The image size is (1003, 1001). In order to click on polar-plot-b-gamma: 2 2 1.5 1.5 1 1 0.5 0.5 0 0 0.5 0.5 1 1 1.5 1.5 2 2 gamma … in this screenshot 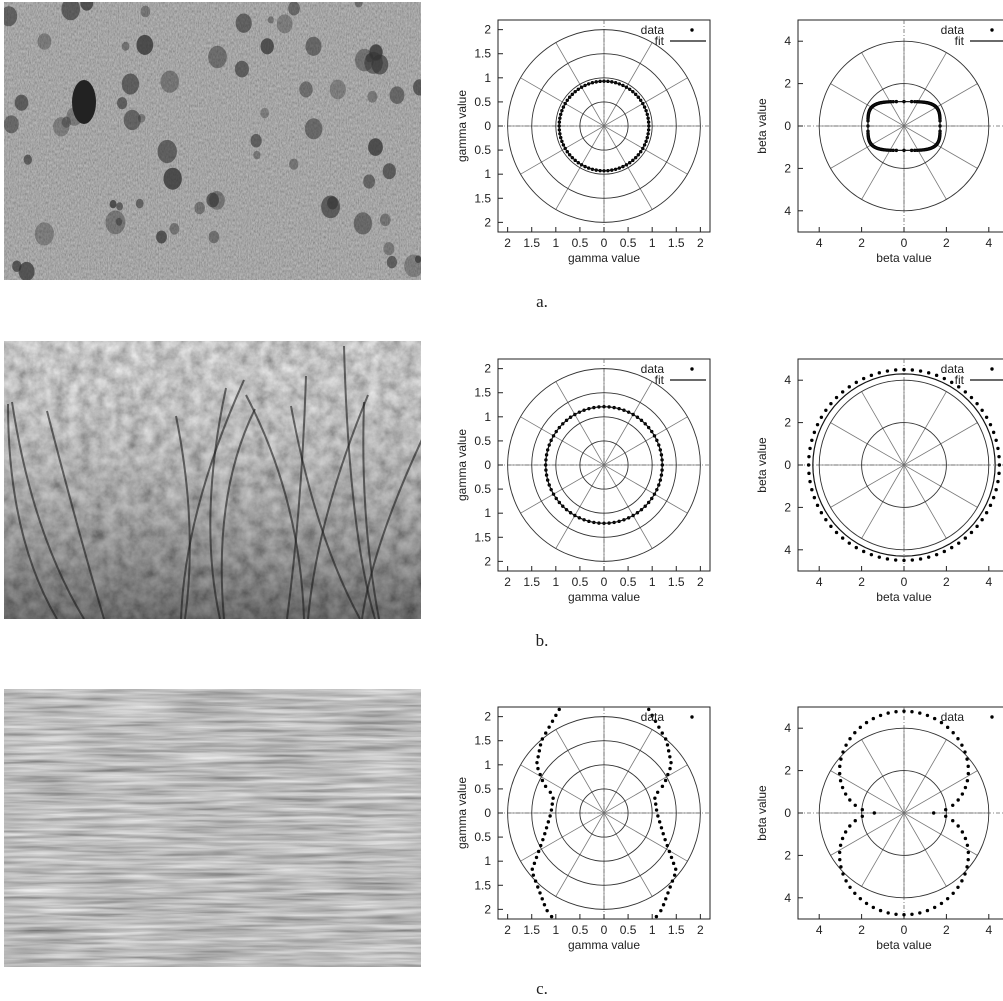, I will do `click(578, 481)`.